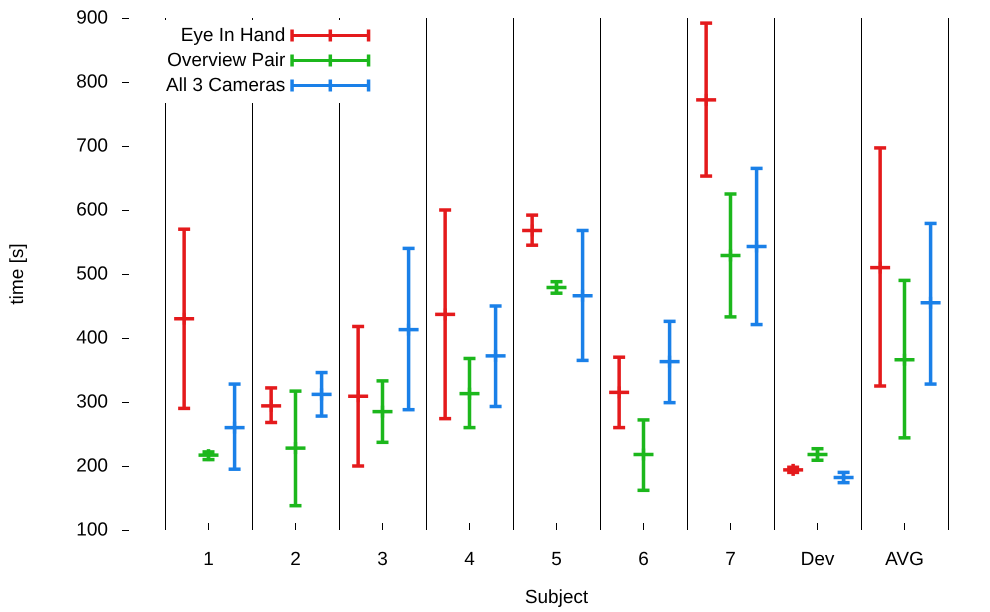 Image resolution: width=990 pixels, height=612 pixels. What do you see at coordinates (92, 18) in the screenshot?
I see `y-tick-label: 900` at bounding box center [92, 18].